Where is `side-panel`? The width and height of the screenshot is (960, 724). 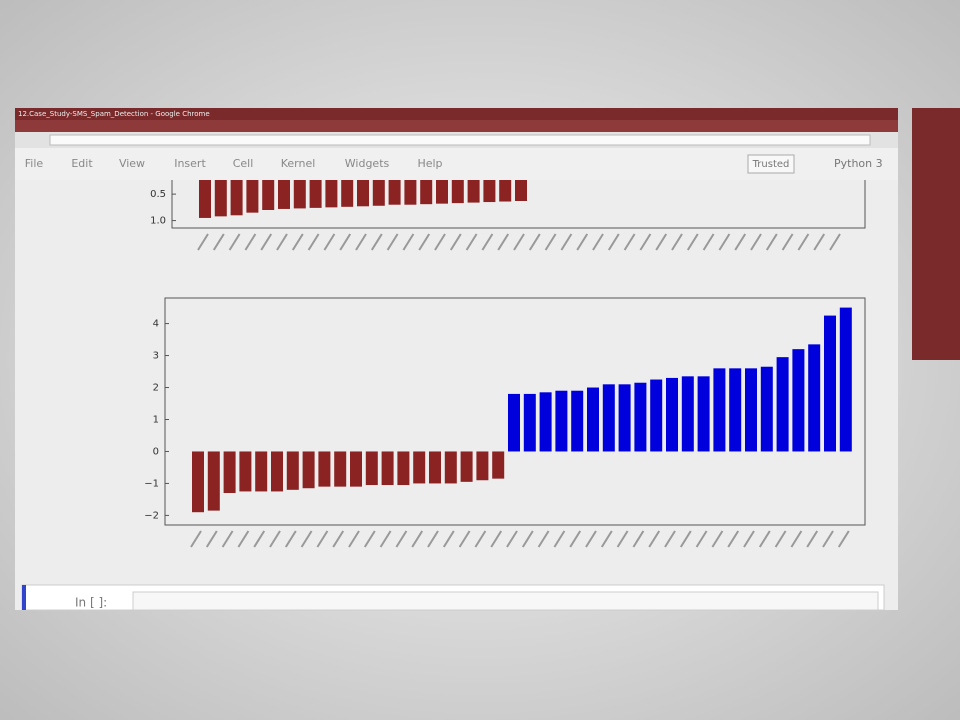
side-panel is located at coordinates (936, 234).